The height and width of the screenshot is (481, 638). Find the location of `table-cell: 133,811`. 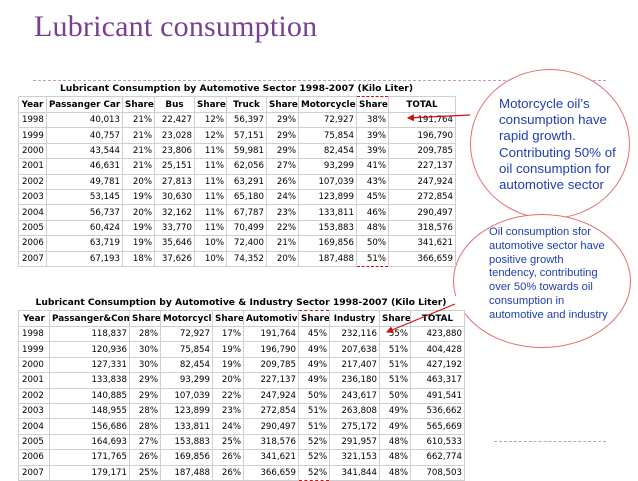

table-cell: 133,811 is located at coordinates (327, 212).